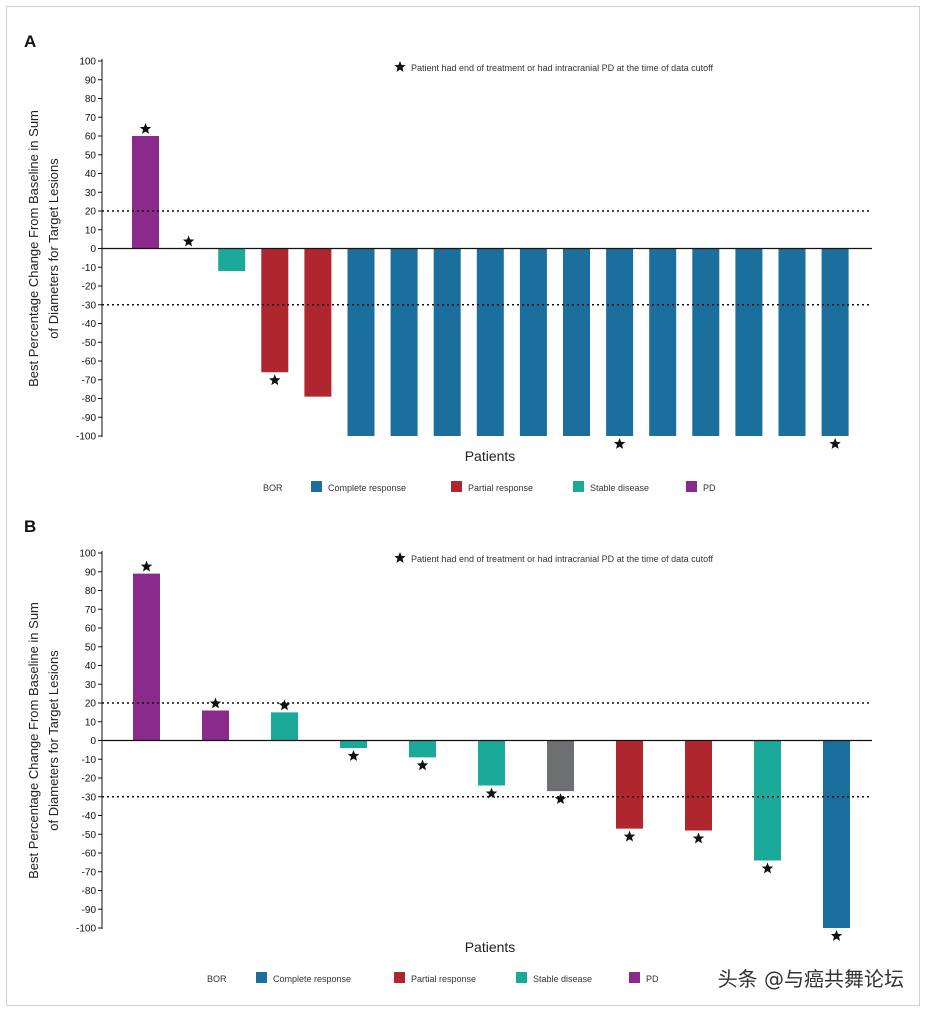 This screenshot has height=1010, width=926. Describe the element at coordinates (89, 872) in the screenshot. I see `panel-b-y-tick-label: -70` at that location.